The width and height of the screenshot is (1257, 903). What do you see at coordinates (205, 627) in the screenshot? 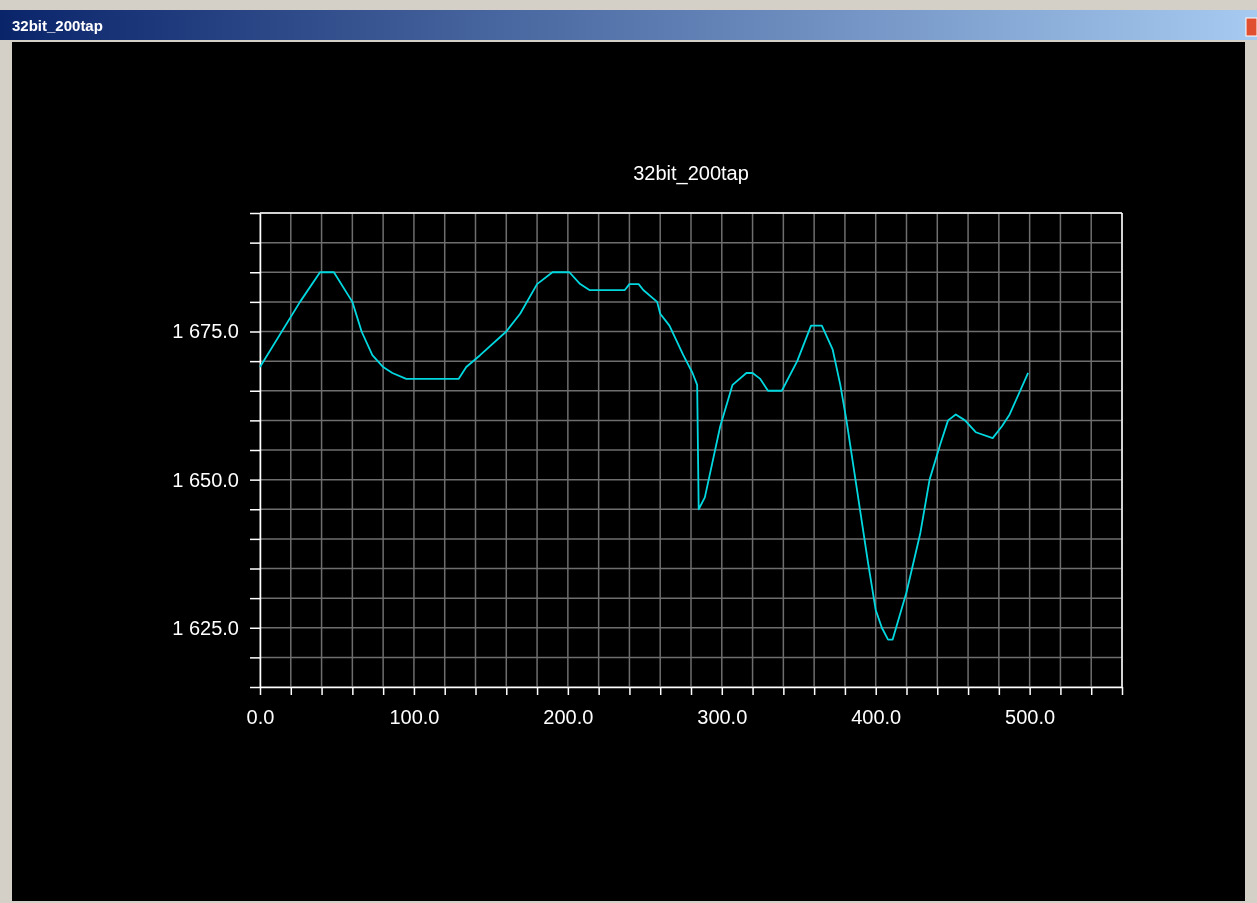
I see `y-tick-label: 1 625.0` at bounding box center [205, 627].